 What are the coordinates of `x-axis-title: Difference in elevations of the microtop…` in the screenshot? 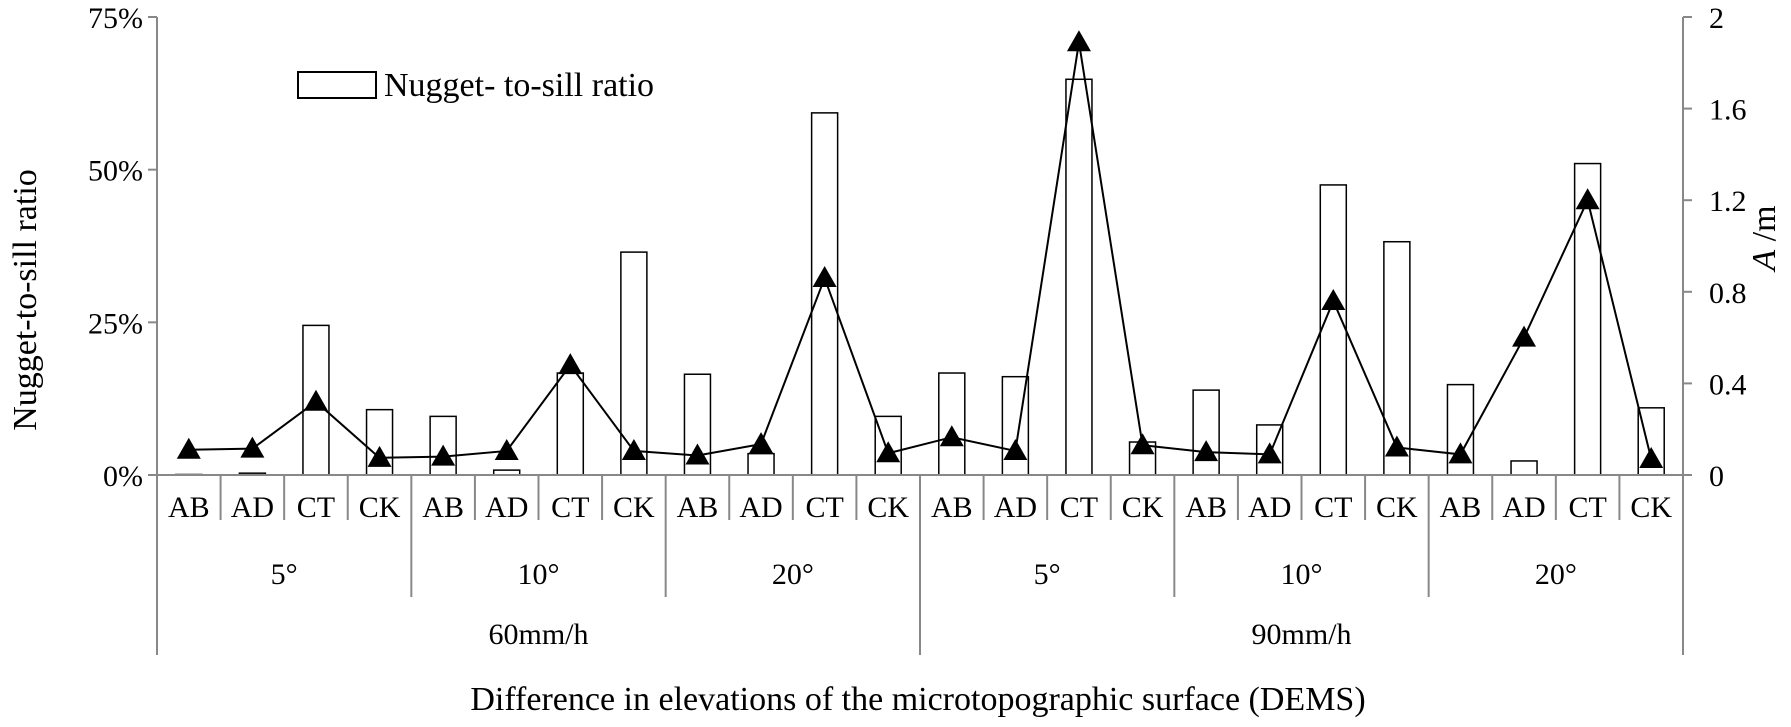 It's located at (917, 699).